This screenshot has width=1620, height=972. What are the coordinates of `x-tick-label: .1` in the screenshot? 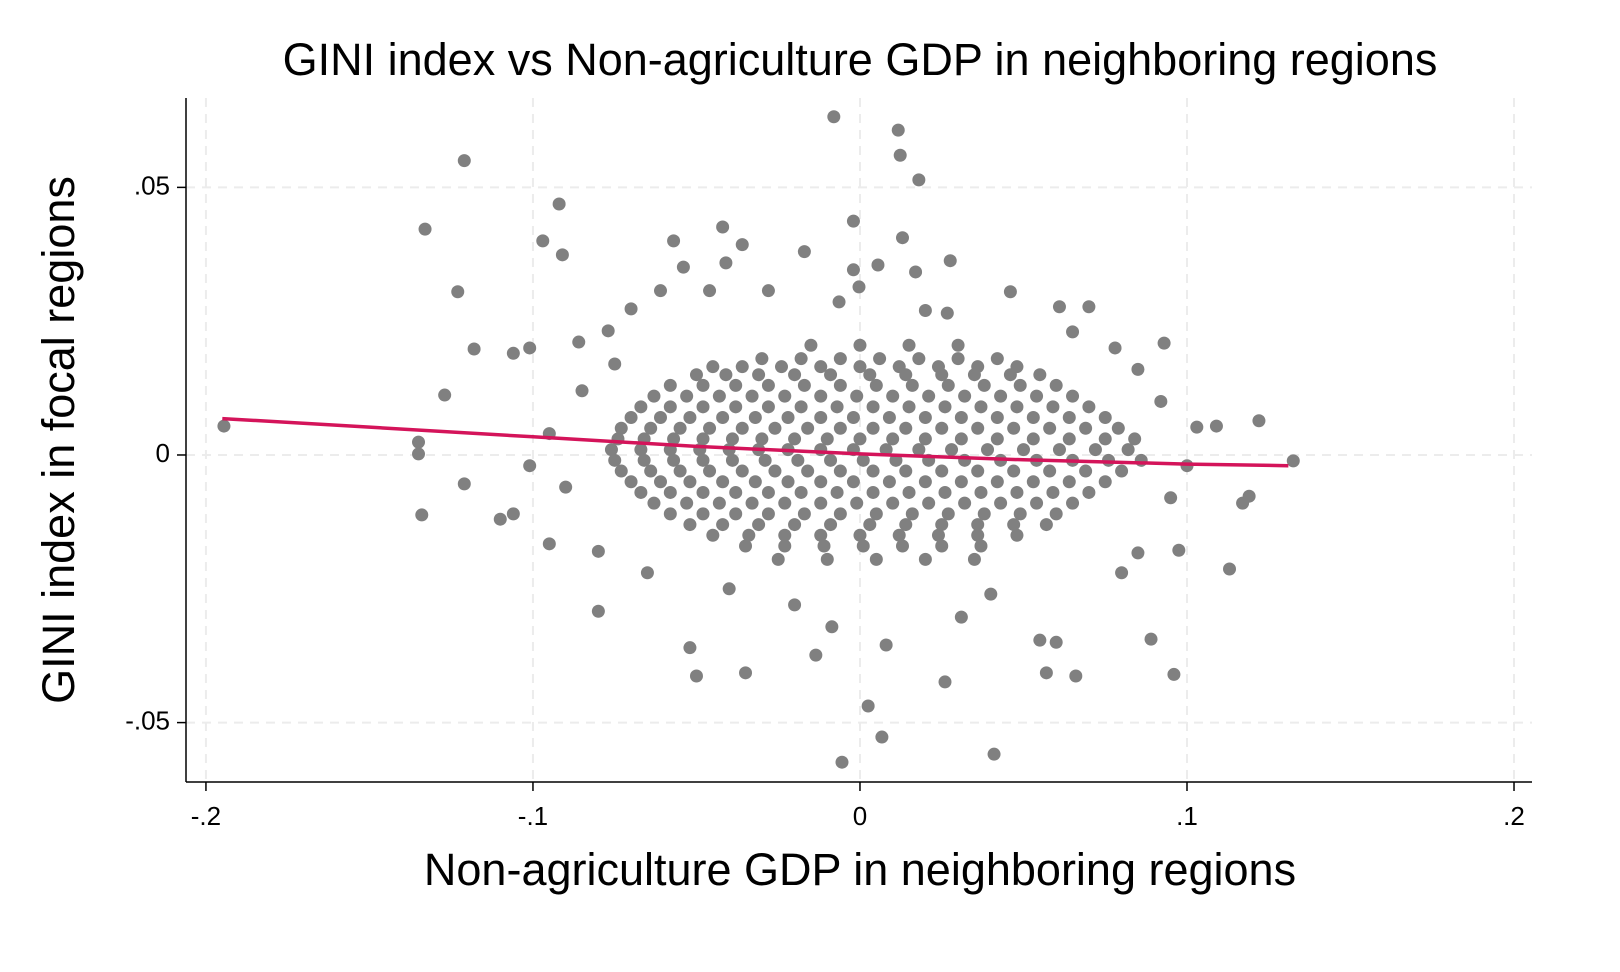 It's located at (1187, 816).